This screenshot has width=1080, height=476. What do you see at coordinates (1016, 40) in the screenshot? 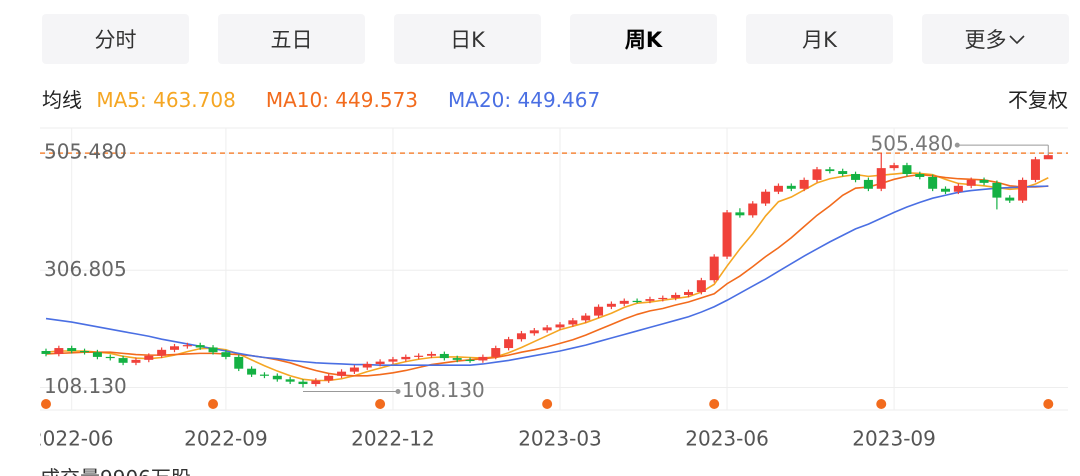
I see `chevron` at bounding box center [1016, 40].